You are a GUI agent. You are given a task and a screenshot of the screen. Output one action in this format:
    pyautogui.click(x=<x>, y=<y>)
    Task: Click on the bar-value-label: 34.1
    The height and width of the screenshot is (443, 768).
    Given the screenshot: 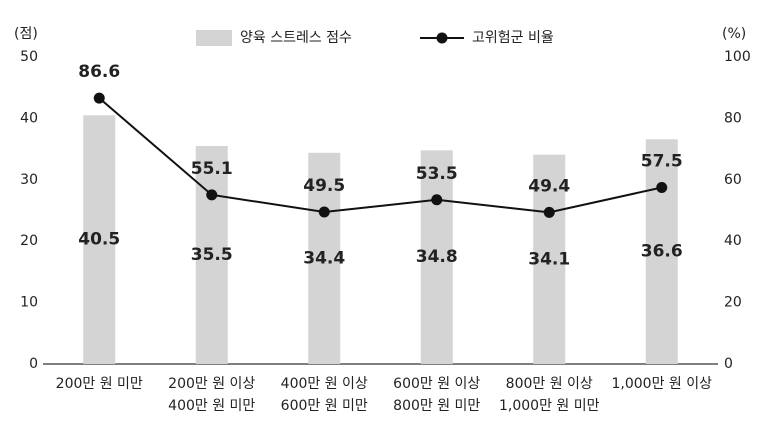 What is the action you would take?
    pyautogui.click(x=549, y=259)
    